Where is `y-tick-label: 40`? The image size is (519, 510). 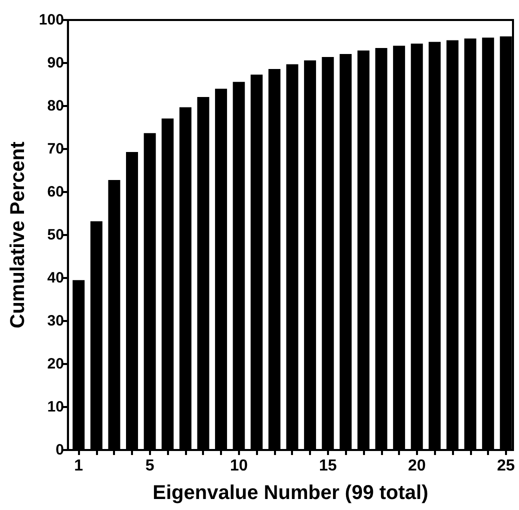
y-tick-label: 40 is located at coordinates (55, 278).